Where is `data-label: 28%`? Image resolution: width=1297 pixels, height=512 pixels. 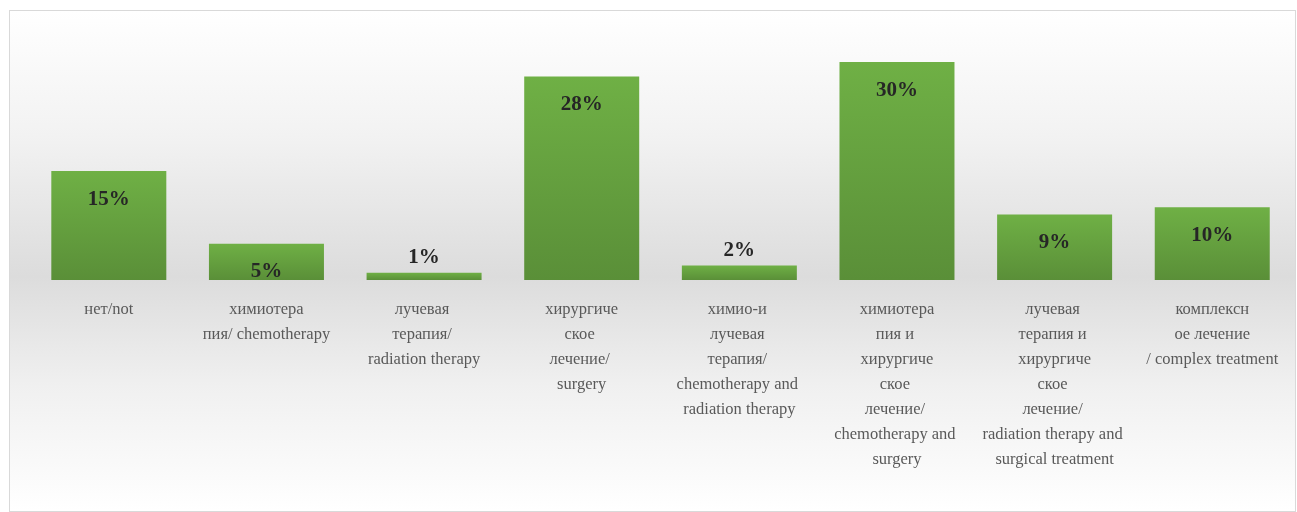 data-label: 28% is located at coordinates (581, 103).